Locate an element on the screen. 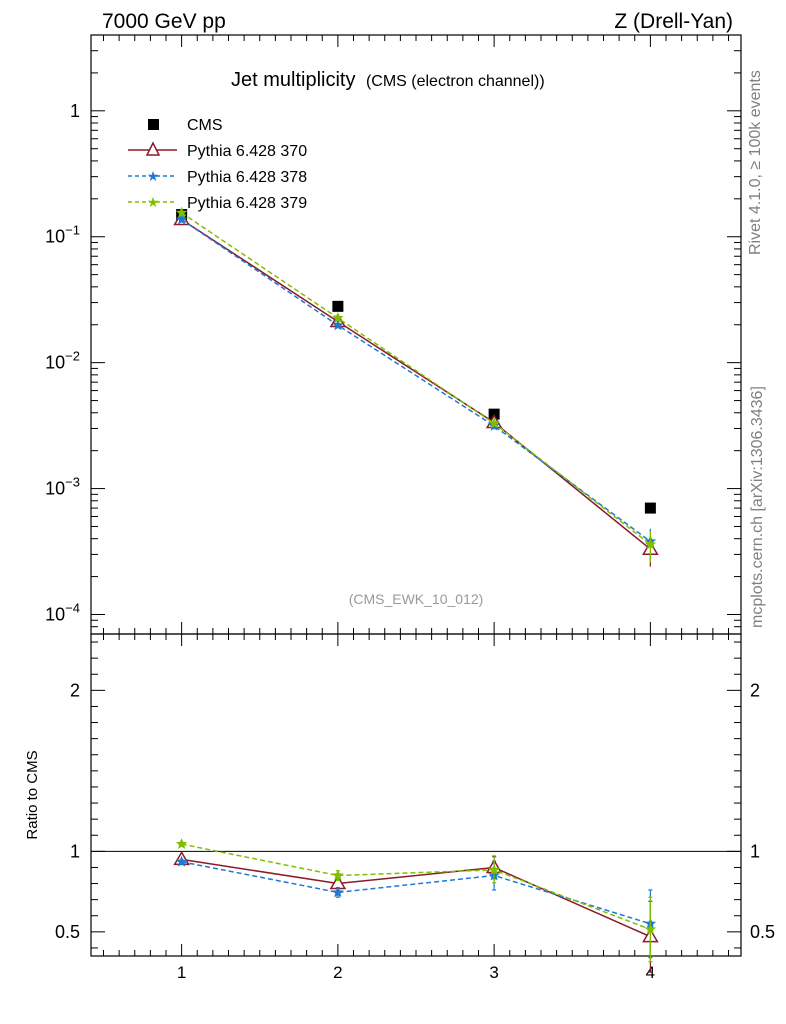 This screenshot has height=1024, width=786. ratio-series-layer is located at coordinates (416, 905).